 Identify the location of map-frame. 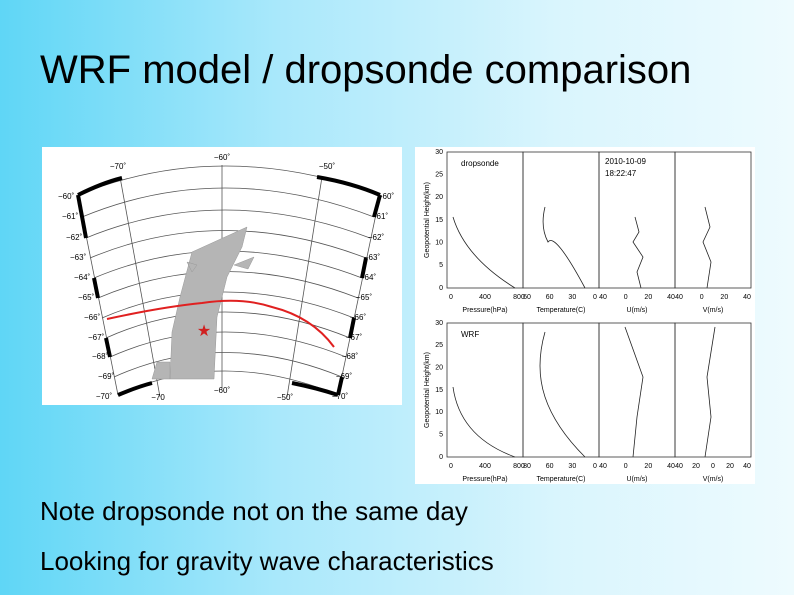
(229, 286).